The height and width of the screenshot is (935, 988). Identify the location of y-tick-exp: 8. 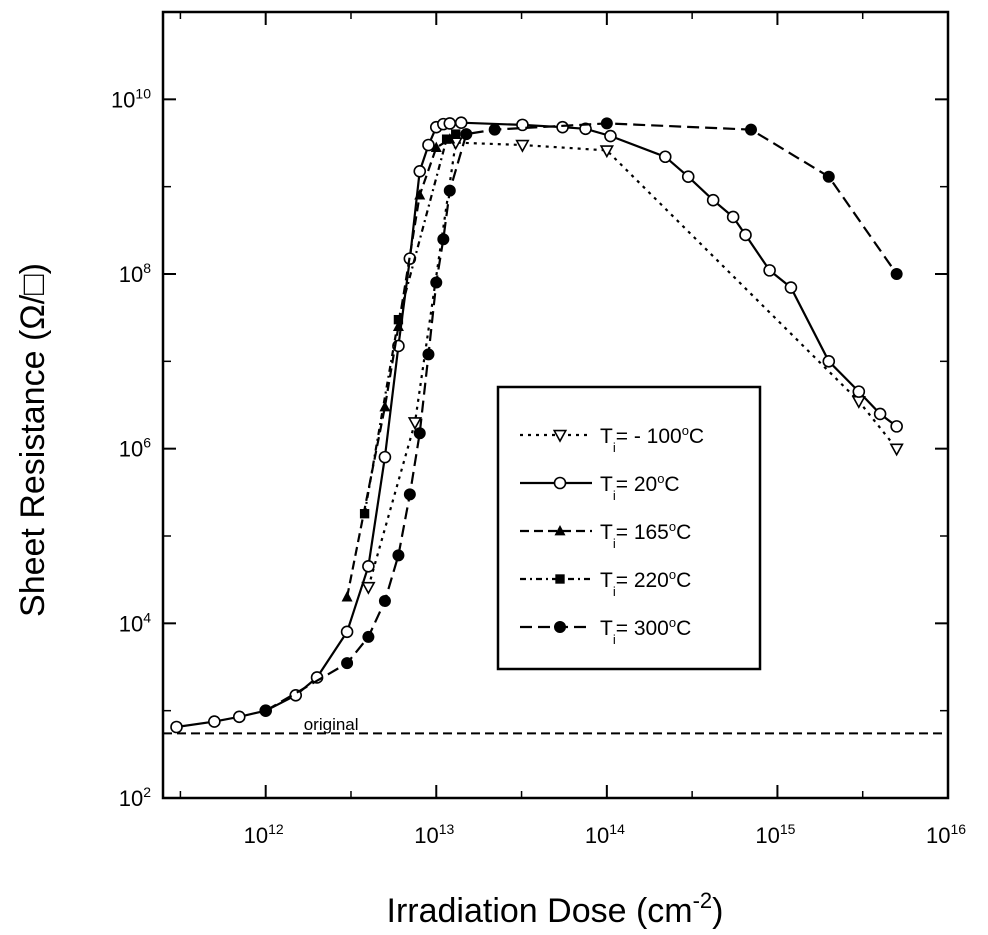
(147, 268).